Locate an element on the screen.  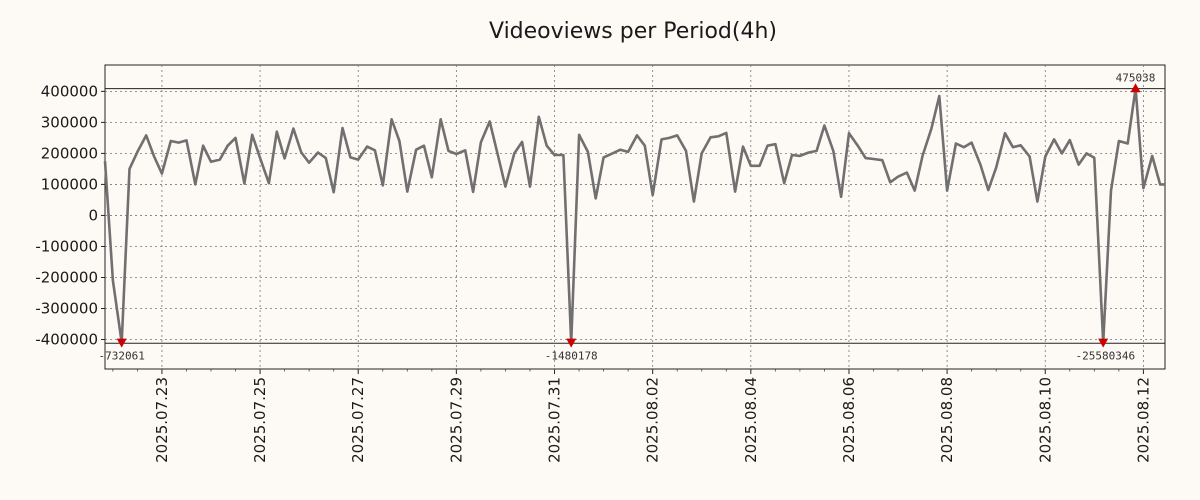
x-tick-label: 2025.08.06 is located at coordinates (849, 420).